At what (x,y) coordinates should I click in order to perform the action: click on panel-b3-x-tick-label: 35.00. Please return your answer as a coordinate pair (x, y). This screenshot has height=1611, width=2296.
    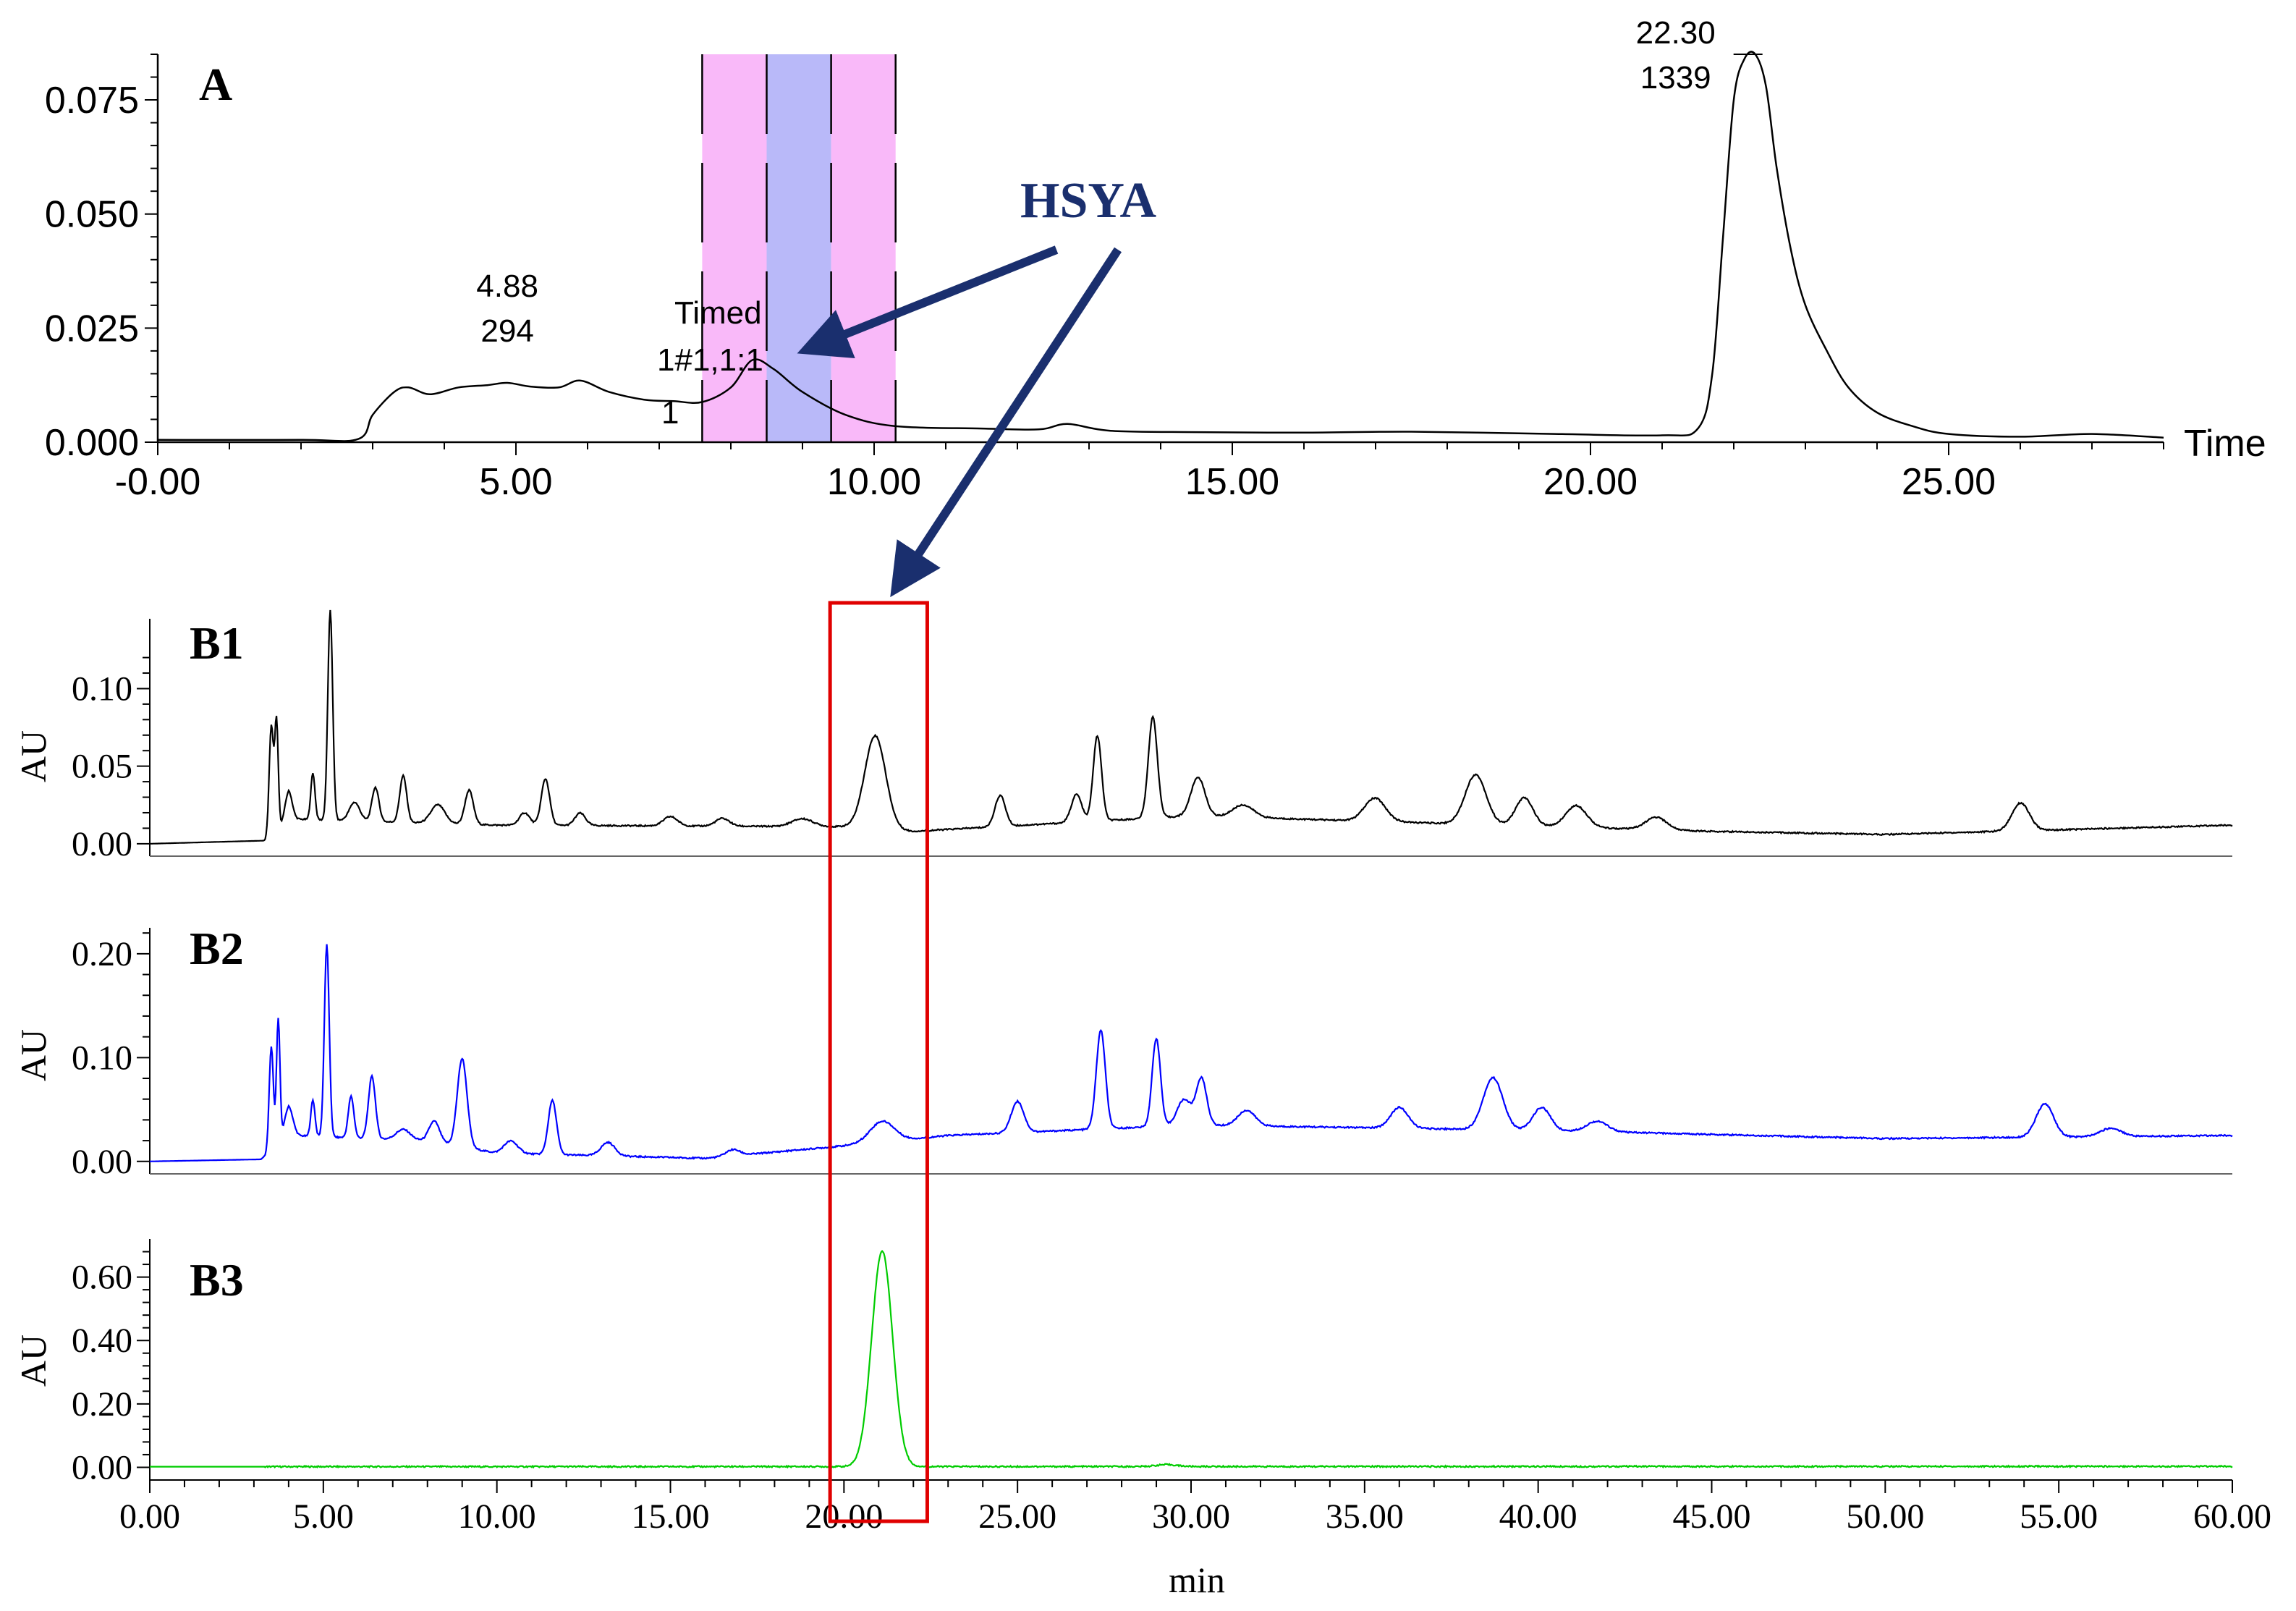
    Looking at the image, I should click on (1365, 1517).